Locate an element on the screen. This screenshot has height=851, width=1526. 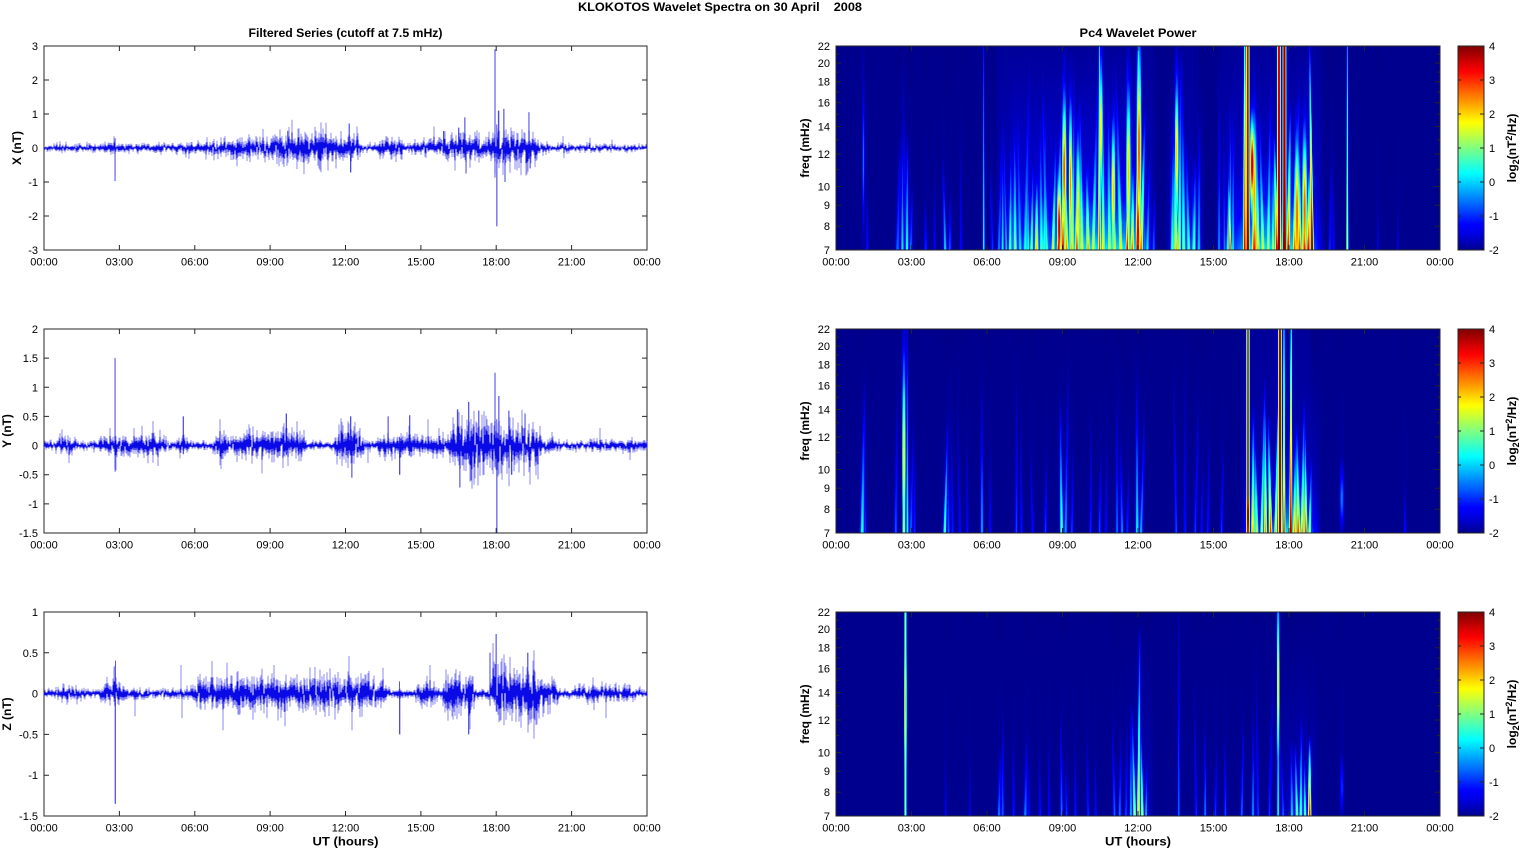
svg-text: 0.5 is located at coordinates (30, 654).